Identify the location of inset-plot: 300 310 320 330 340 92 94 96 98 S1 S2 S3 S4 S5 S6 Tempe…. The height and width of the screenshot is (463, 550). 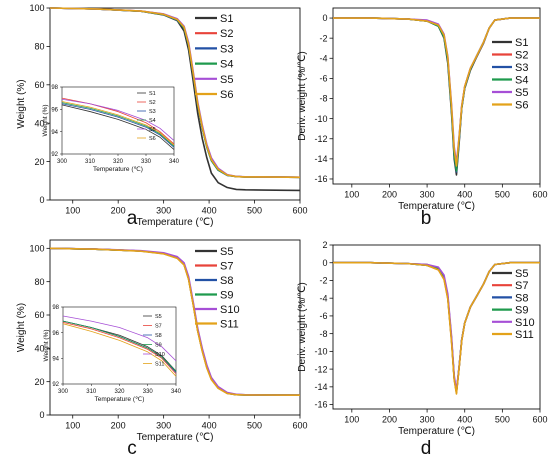
(111, 129).